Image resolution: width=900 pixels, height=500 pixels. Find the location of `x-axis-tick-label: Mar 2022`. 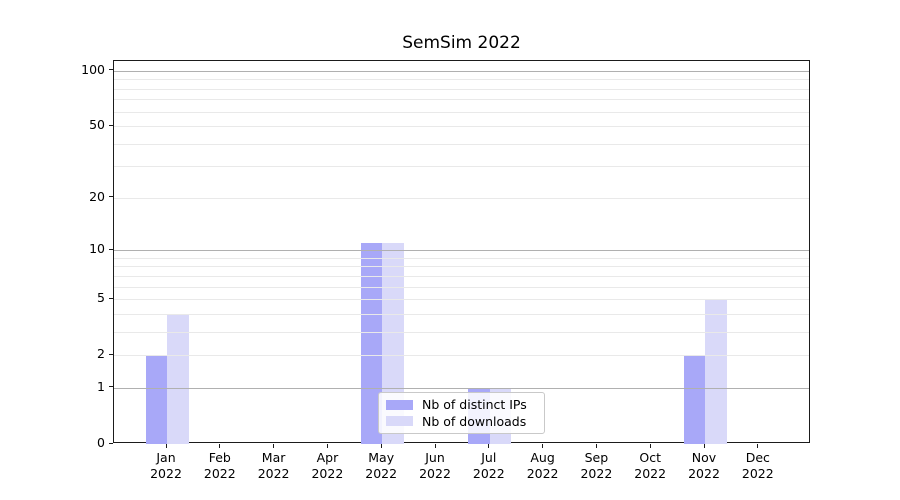

x-axis-tick-label: Mar 2022 is located at coordinates (273, 465).